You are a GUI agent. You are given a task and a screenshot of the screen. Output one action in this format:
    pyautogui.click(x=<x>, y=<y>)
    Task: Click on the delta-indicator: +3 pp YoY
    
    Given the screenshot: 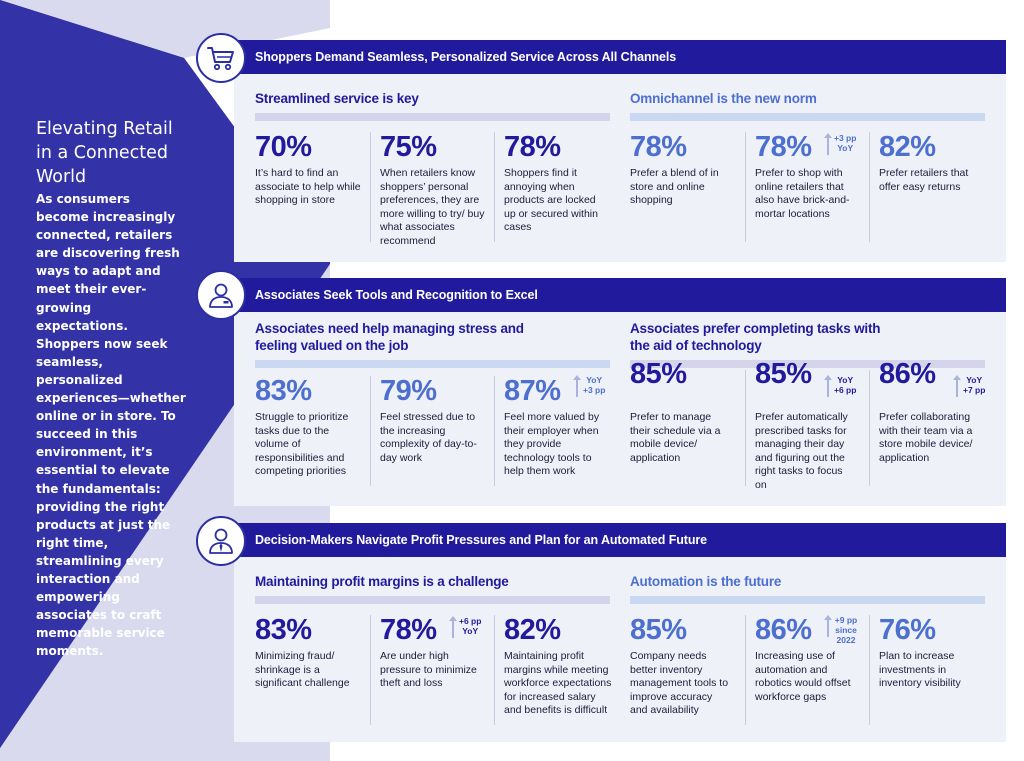 What is the action you would take?
    pyautogui.click(x=840, y=144)
    